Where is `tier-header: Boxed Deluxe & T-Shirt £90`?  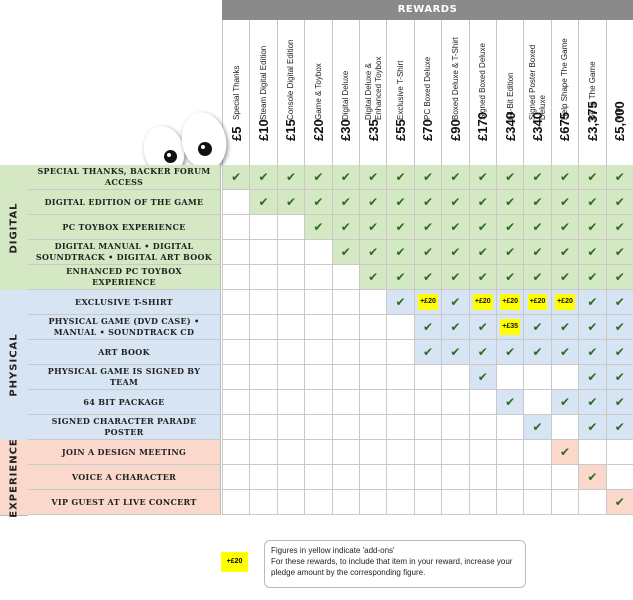 tier-header: Boxed Deluxe & T-Shirt £90 is located at coordinates (455, 92).